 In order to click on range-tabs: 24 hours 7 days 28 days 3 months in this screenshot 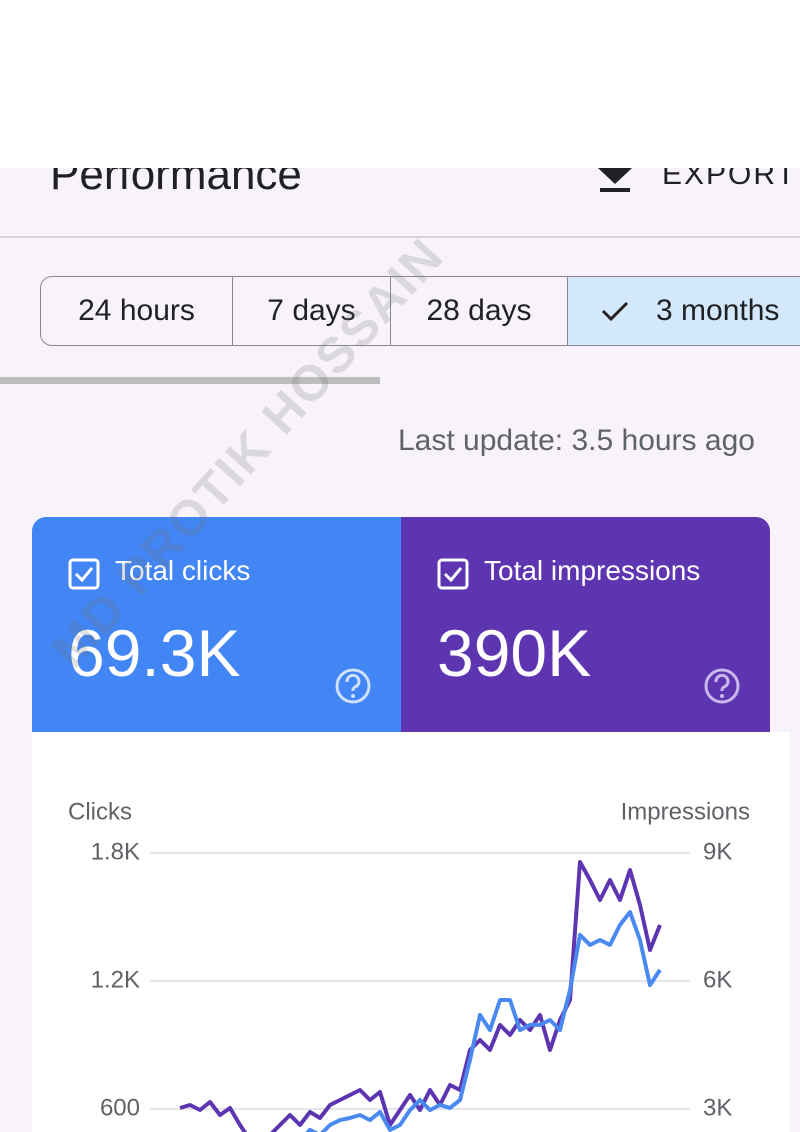, I will do `click(420, 311)`.